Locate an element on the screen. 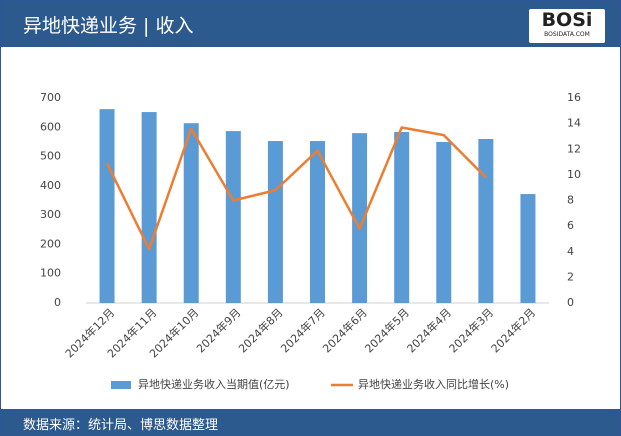  y-tick-label: 600 is located at coordinates (50, 126).